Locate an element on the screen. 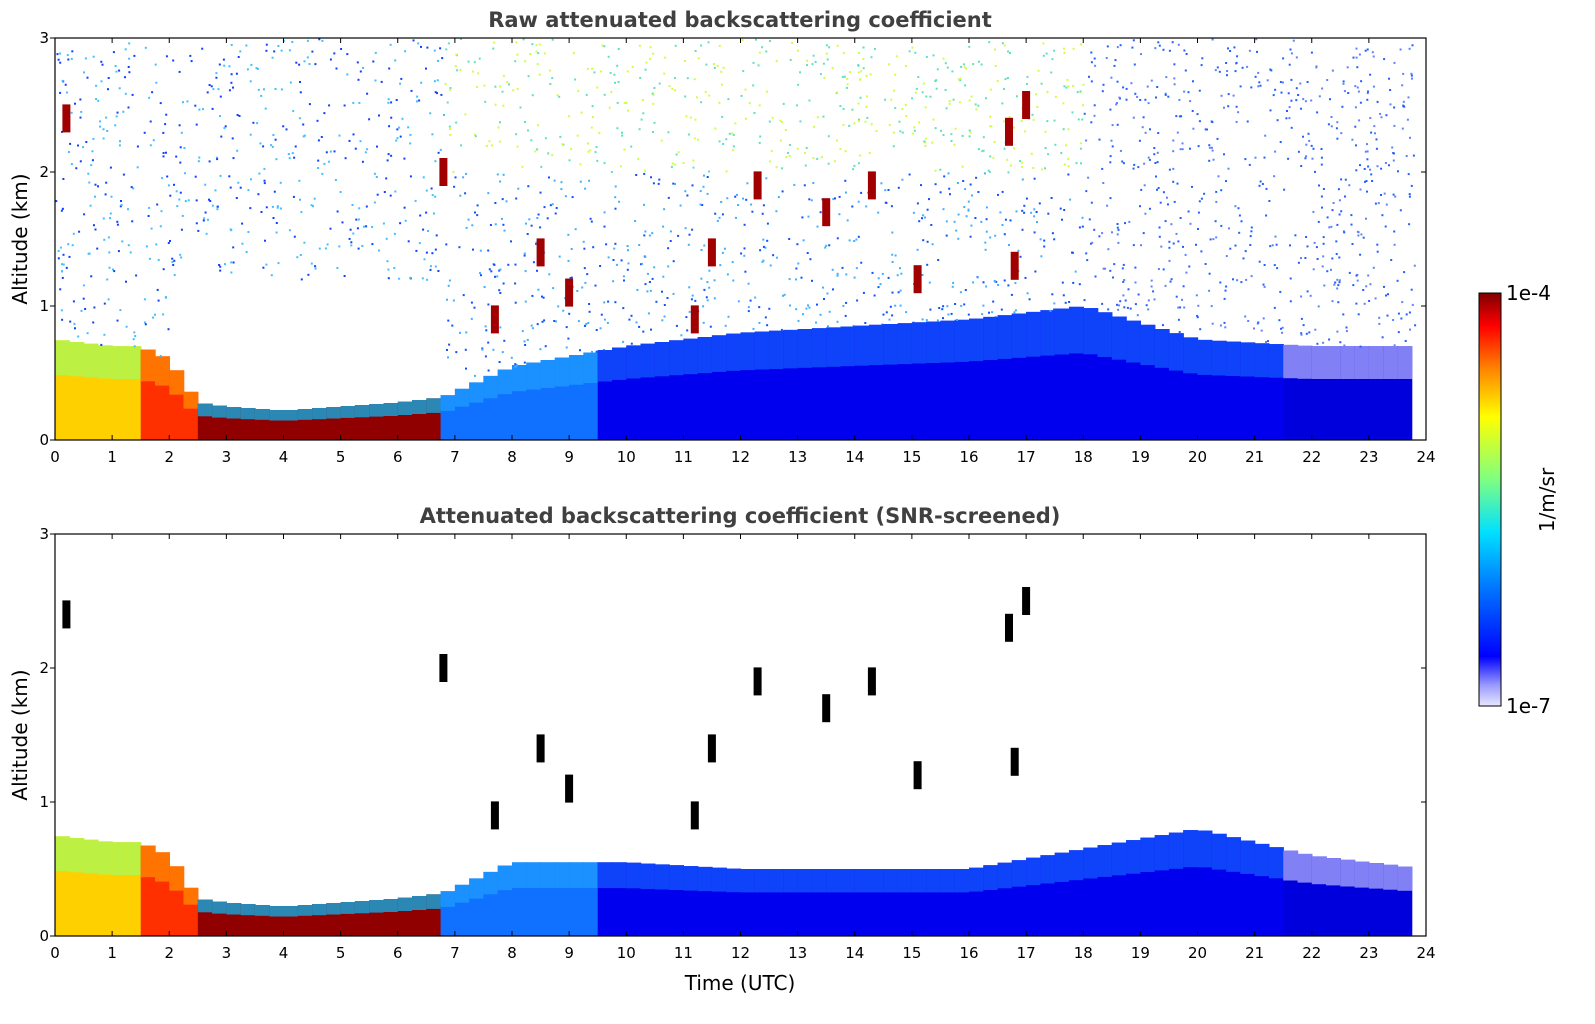 Image resolution: width=1595 pixels, height=1024 pixels. x-tick-label: 14 is located at coordinates (854, 457).